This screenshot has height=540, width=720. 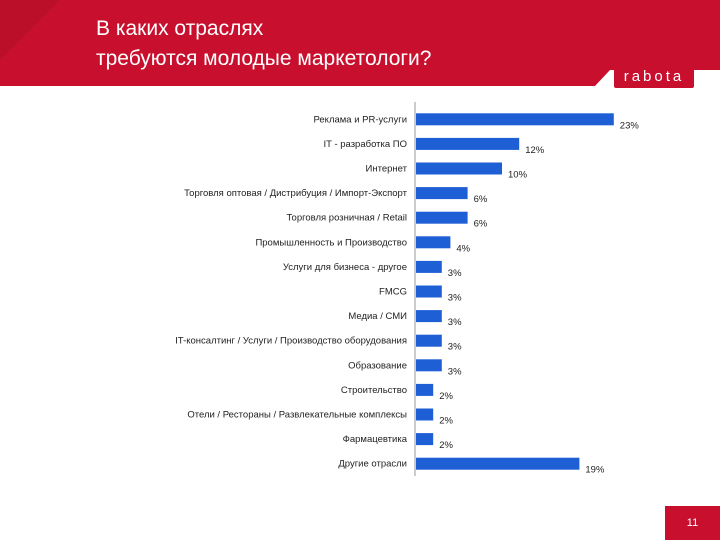 What do you see at coordinates (387, 169) in the screenshot?
I see `category-label: Интернет` at bounding box center [387, 169].